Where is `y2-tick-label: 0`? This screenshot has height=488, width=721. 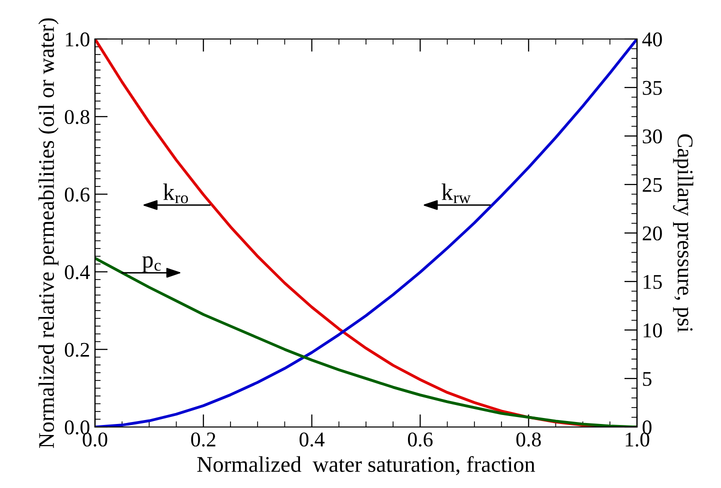
y2-tick-label: 0 is located at coordinates (647, 427).